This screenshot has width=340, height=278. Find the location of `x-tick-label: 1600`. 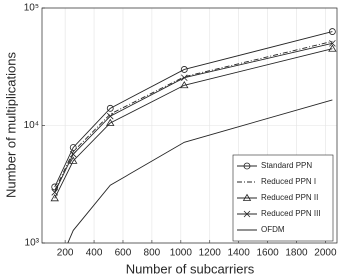

x-tick-label: 1600 is located at coordinates (267, 253).